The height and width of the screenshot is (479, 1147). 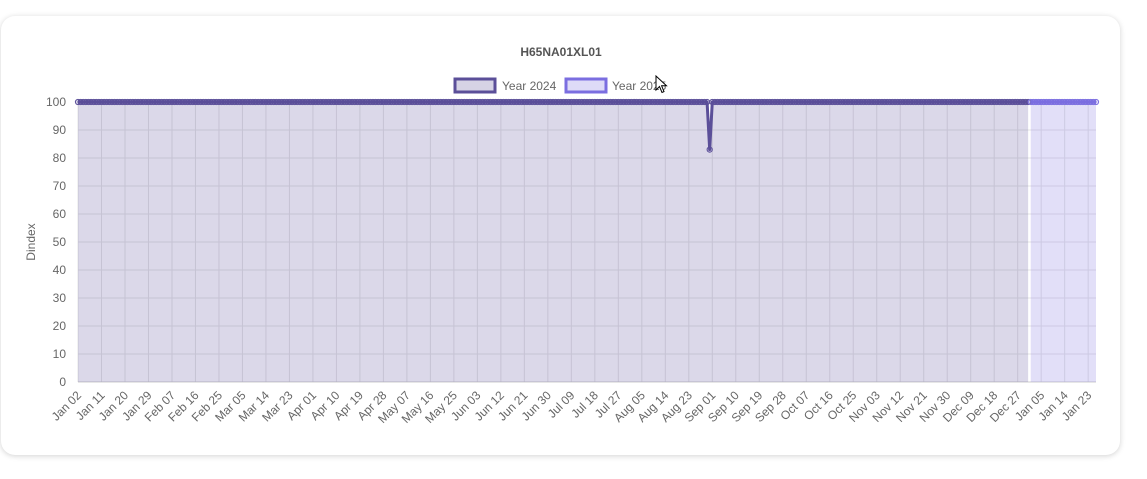 I want to click on y-axis-ticks: 0 10 20 30 40 50 60 70 80 90 100, so click(x=56, y=242).